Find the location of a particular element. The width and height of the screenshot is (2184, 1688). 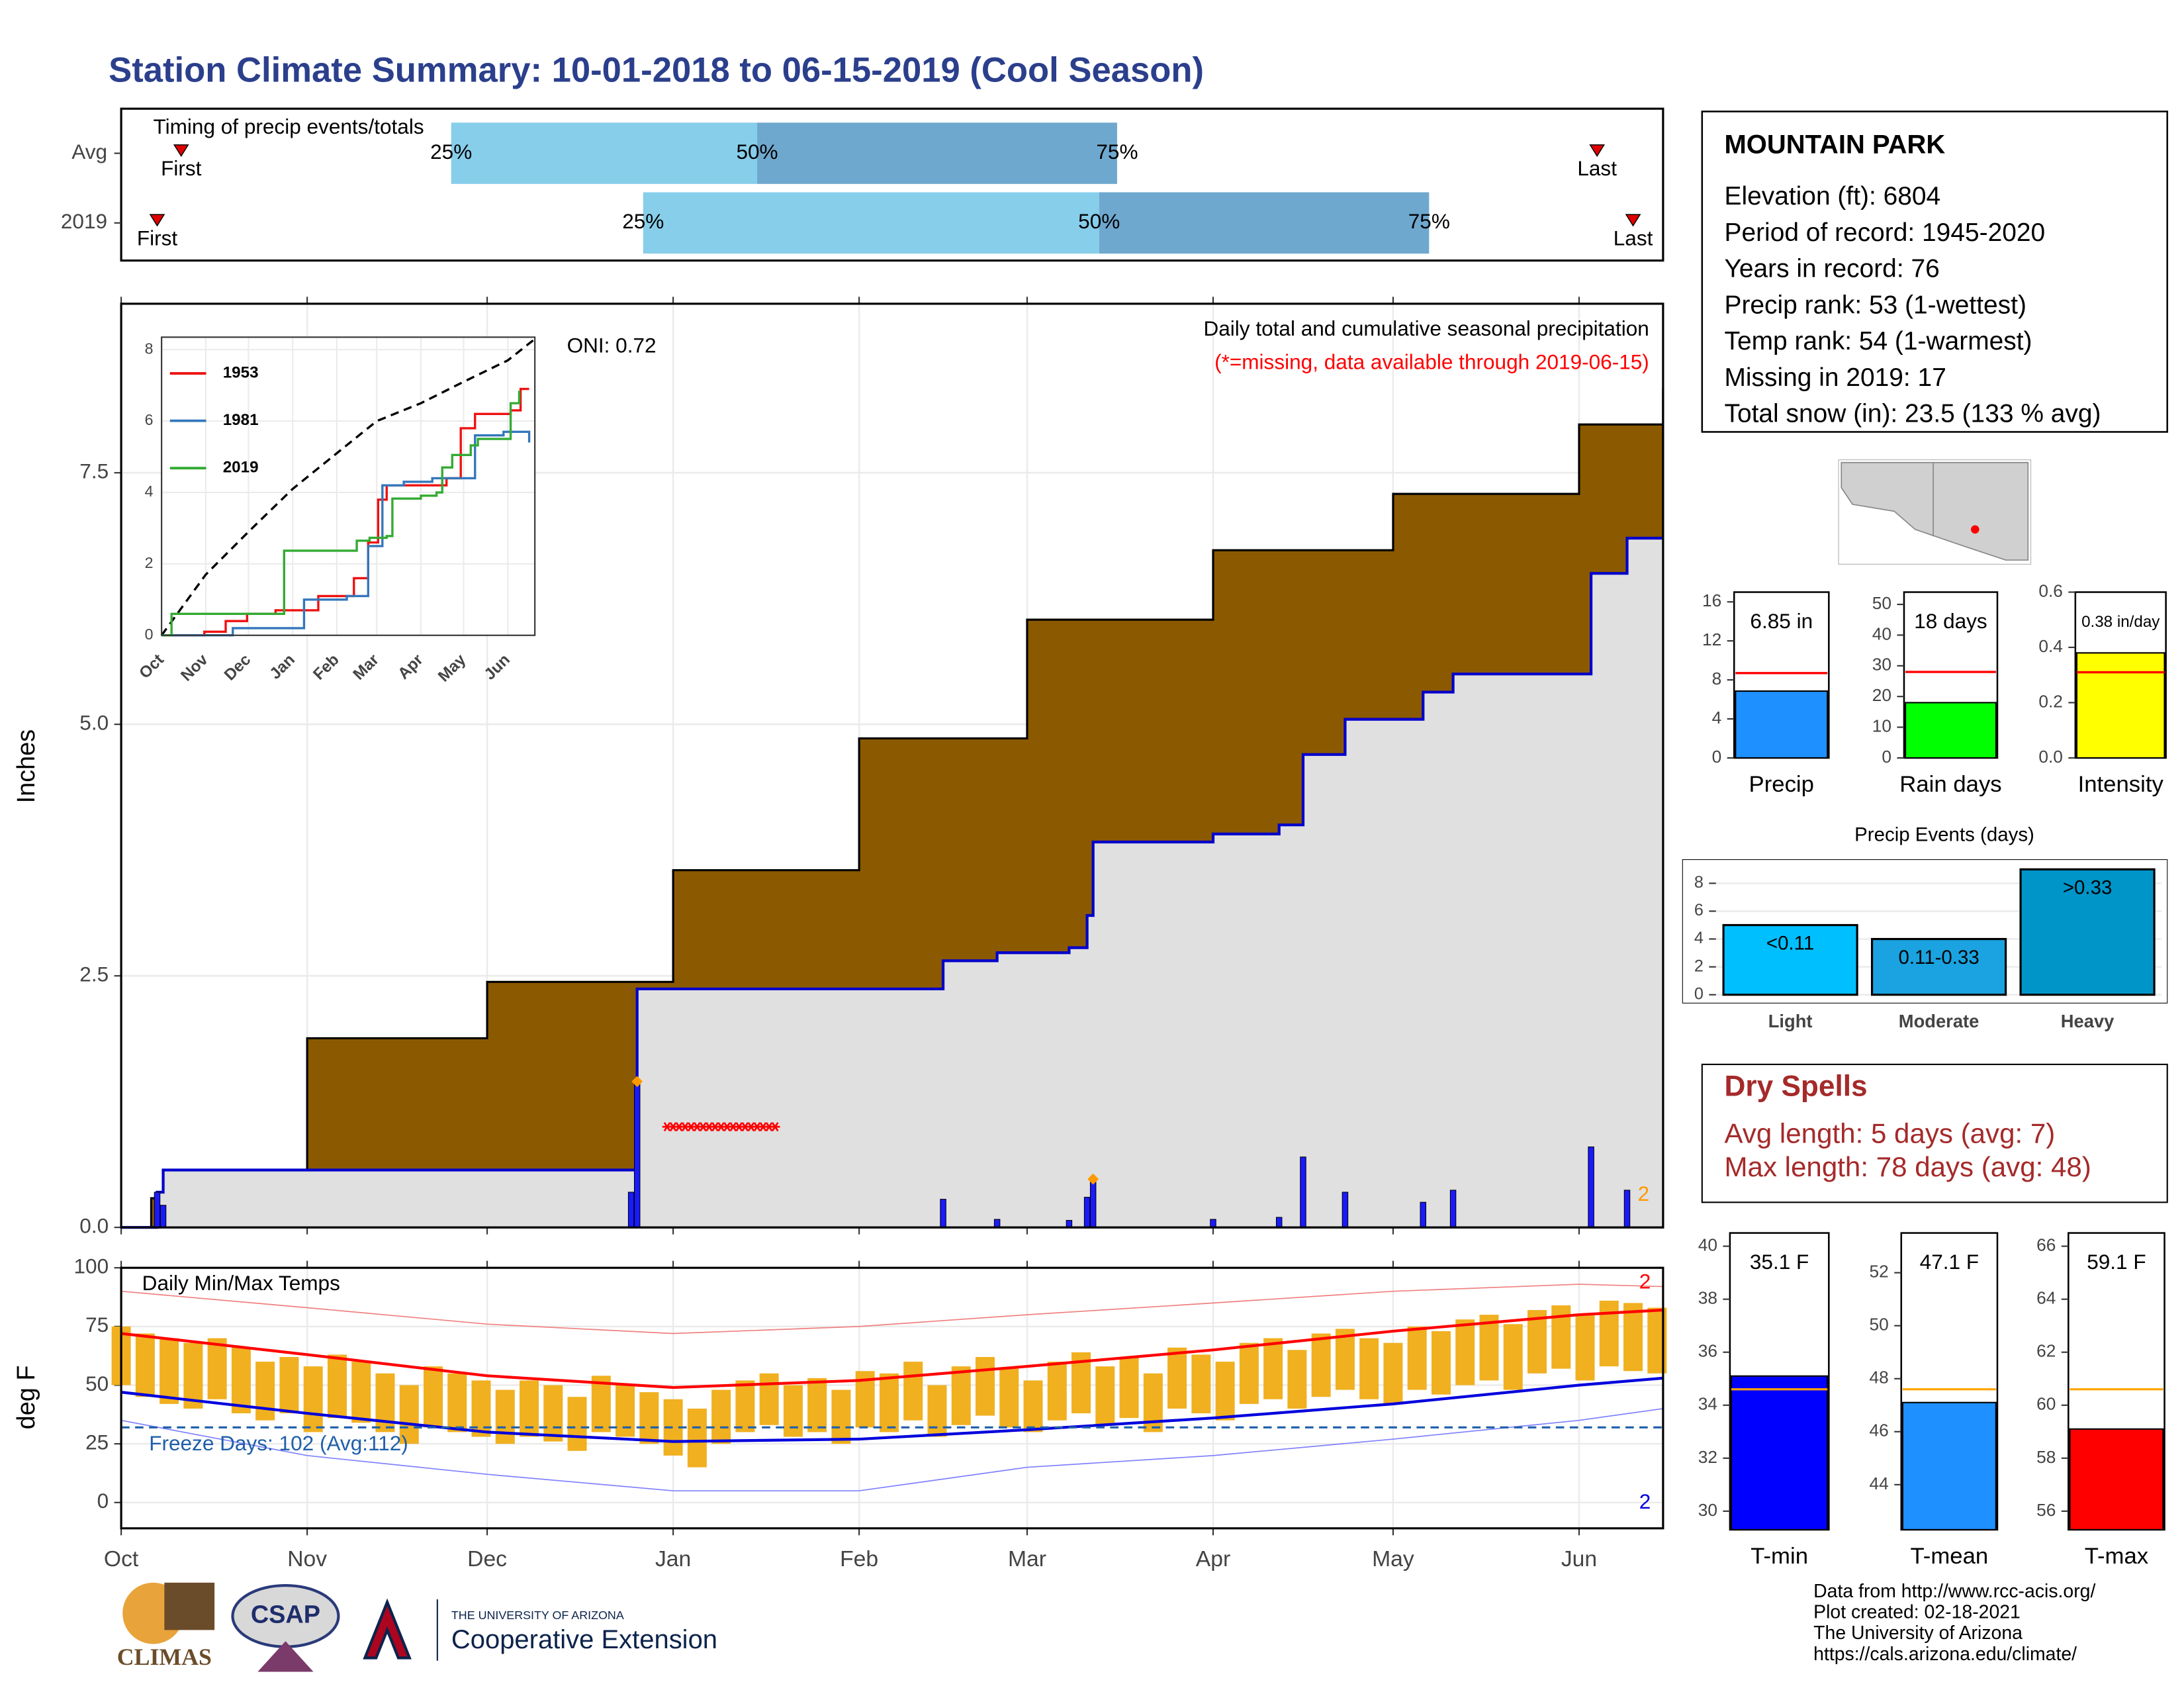

legend-label: 1953 is located at coordinates (241, 372).